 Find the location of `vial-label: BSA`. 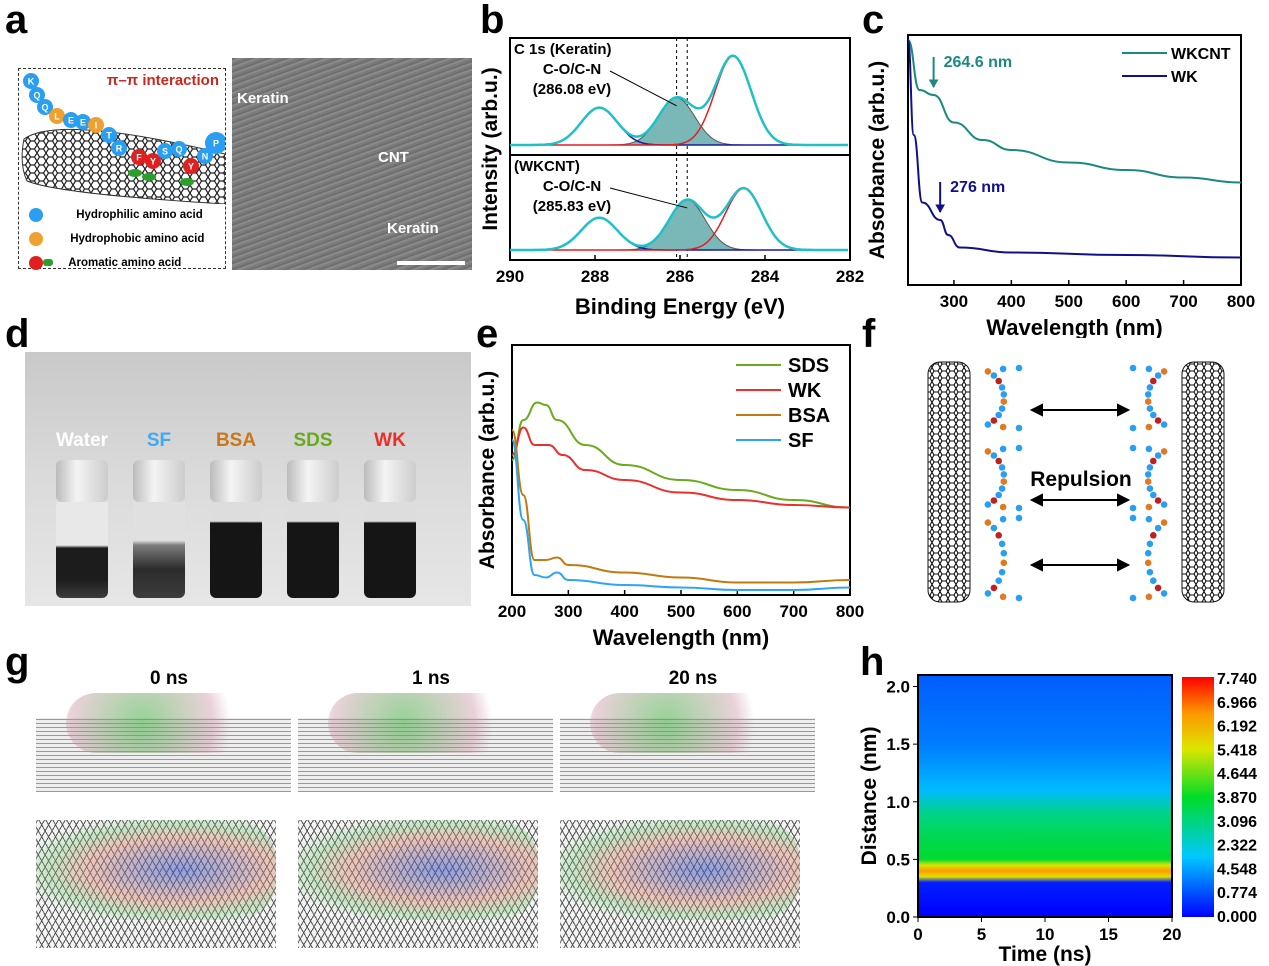

vial-label: BSA is located at coordinates (236, 440).